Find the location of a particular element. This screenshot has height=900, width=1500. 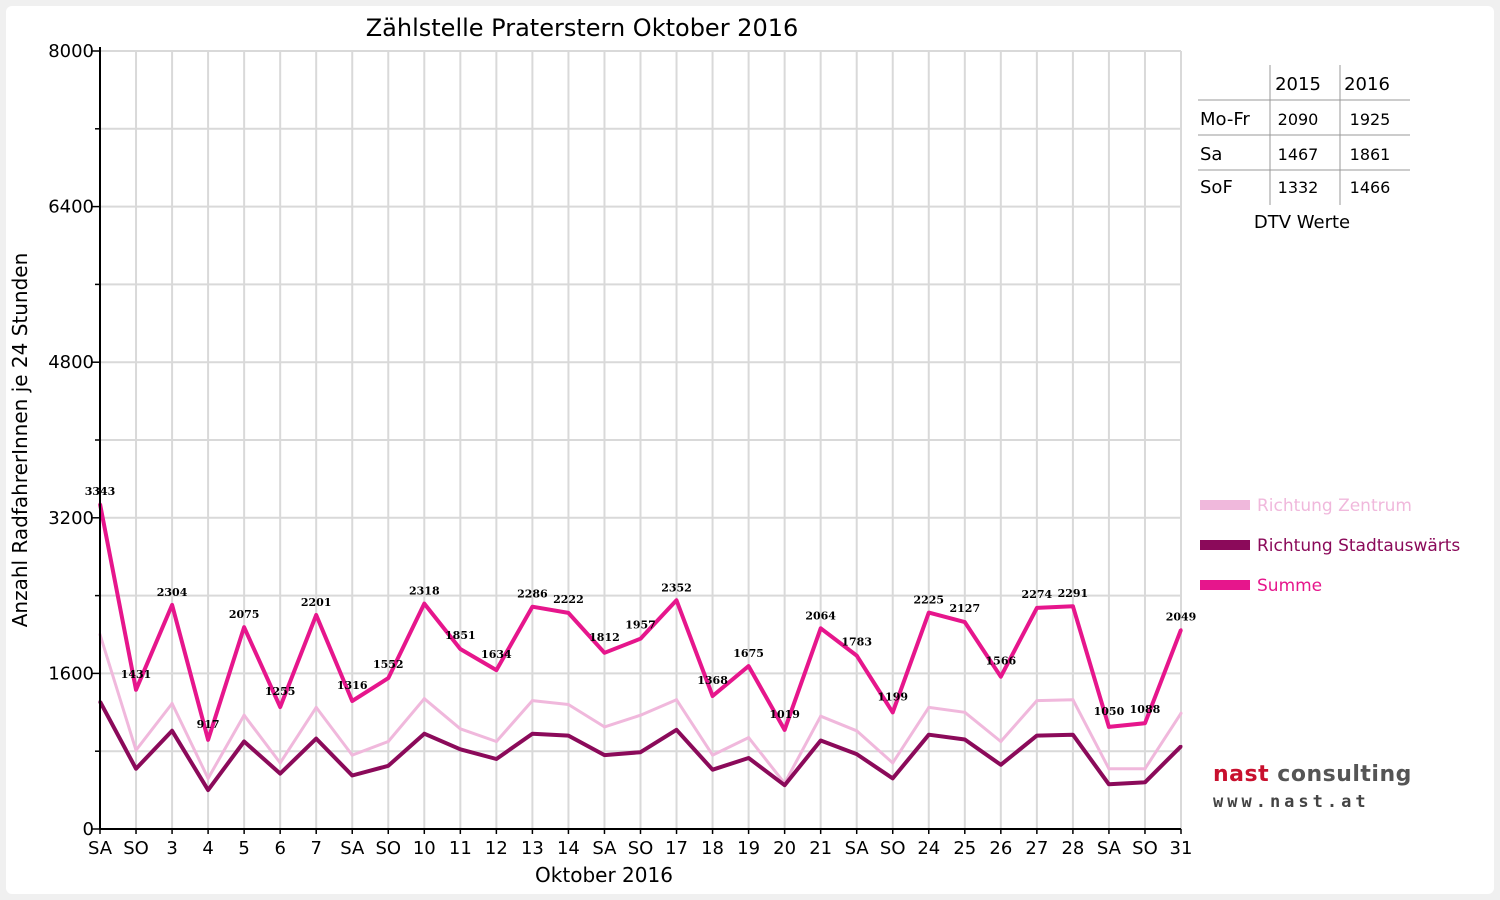

data-label: 1199 is located at coordinates (892, 696).